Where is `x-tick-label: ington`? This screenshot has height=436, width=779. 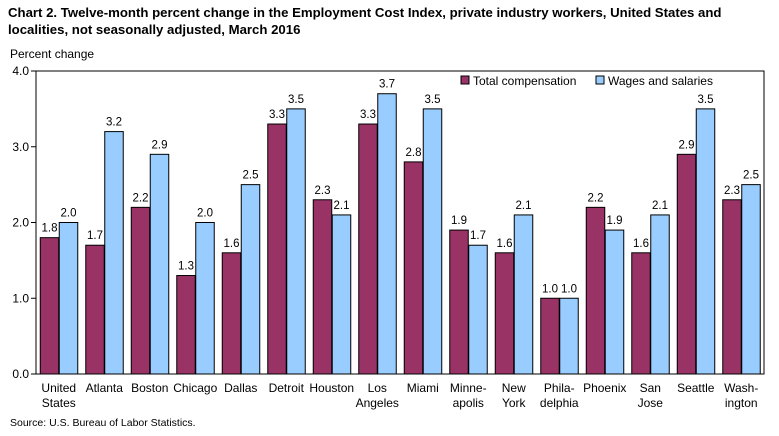 x-tick-label: ington is located at coordinates (741, 403).